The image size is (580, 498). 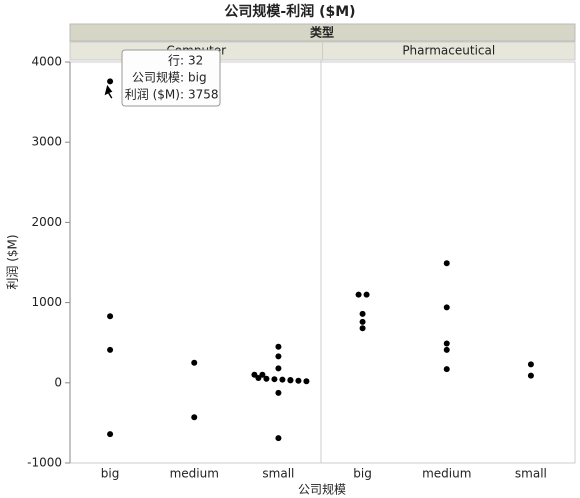 I want to click on facet-title: 类型, so click(x=322, y=32).